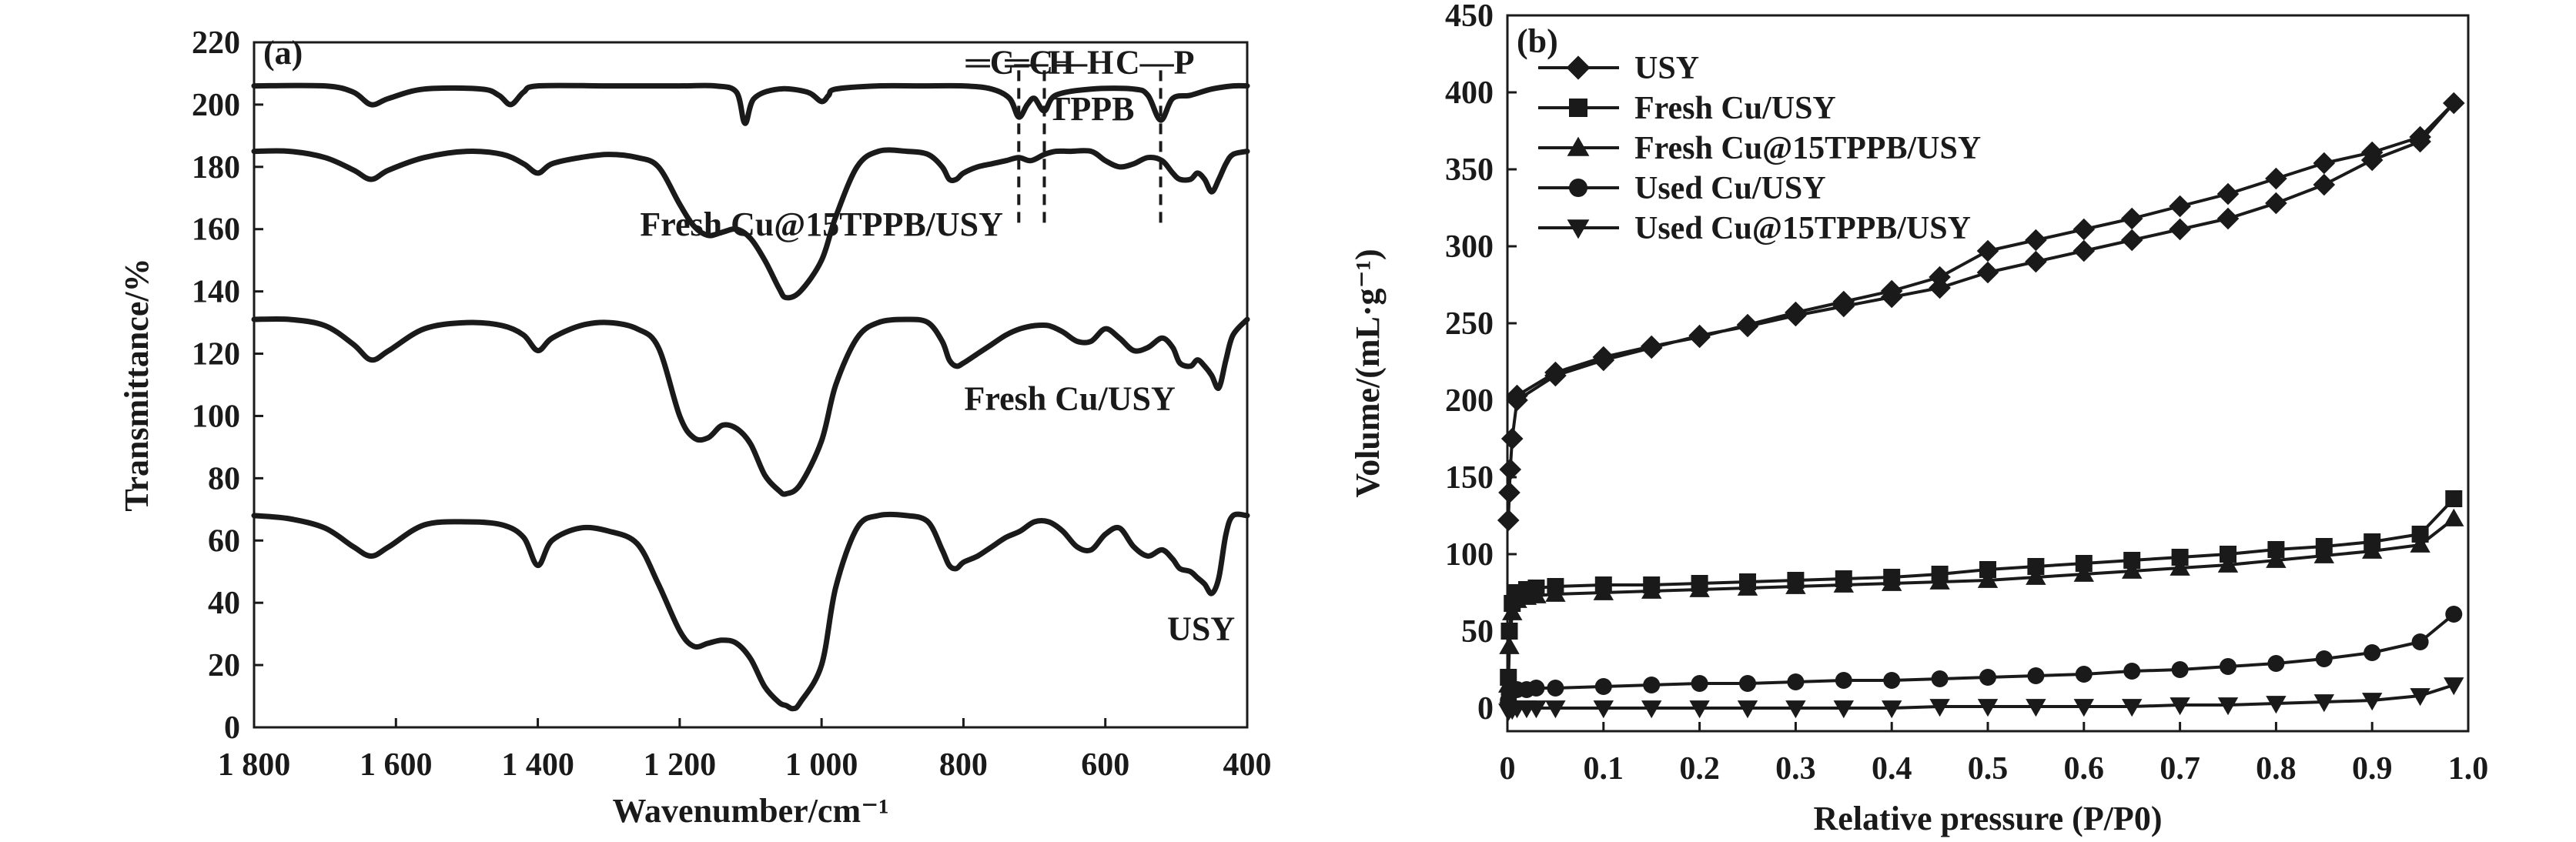 The width and height of the screenshot is (2576, 842). I want to click on legend-label: Fresh Cu/USY, so click(1735, 109).